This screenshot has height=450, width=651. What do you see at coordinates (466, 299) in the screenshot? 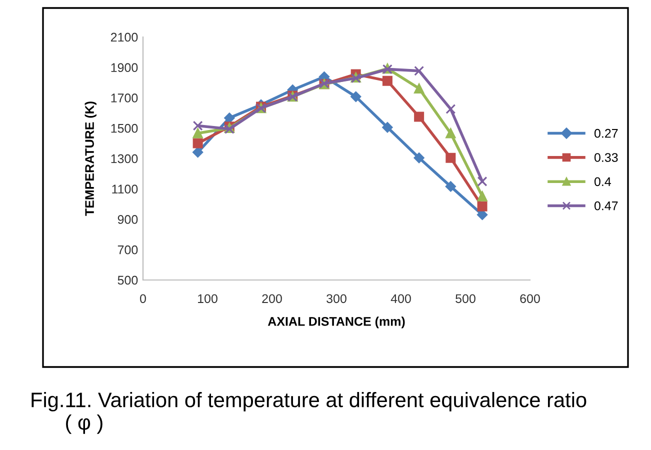
I see `x-tick-label: 500` at bounding box center [466, 299].